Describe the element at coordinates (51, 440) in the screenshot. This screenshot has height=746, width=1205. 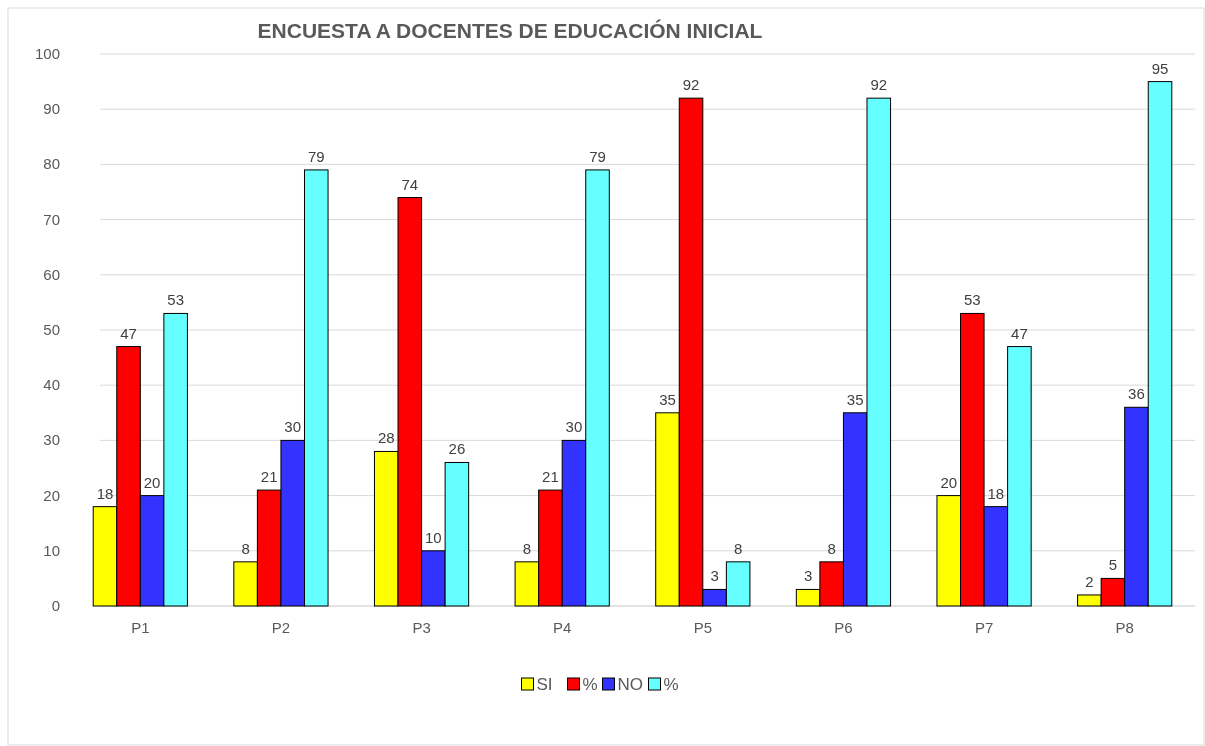
I see `y-tick-label: 30` at that location.